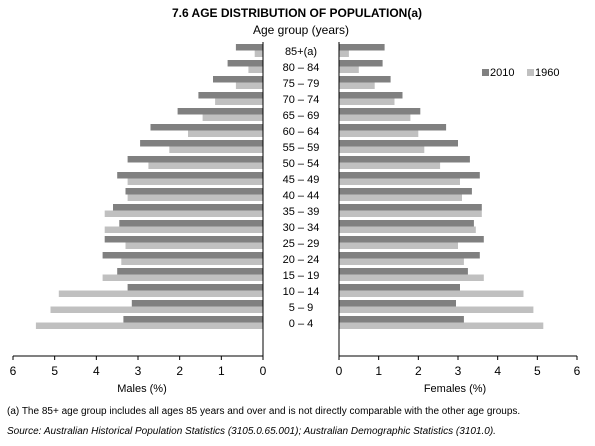 Image resolution: width=595 pixels, height=446 pixels. I want to click on age-label: 10 – 14, so click(301, 292).